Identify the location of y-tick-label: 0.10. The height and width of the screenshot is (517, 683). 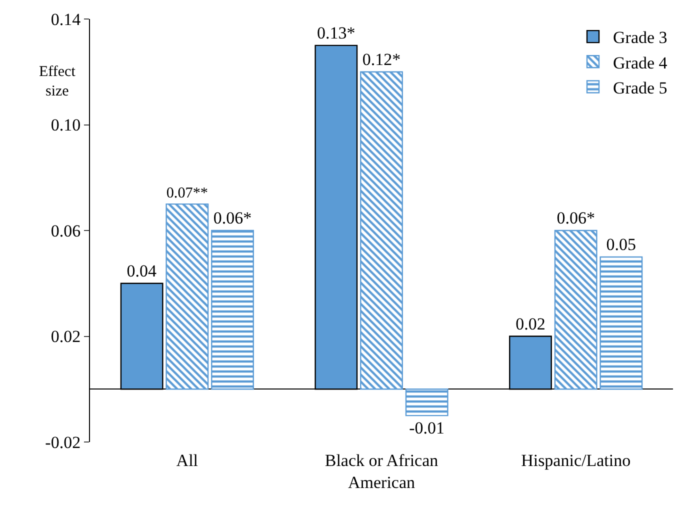
(65, 125).